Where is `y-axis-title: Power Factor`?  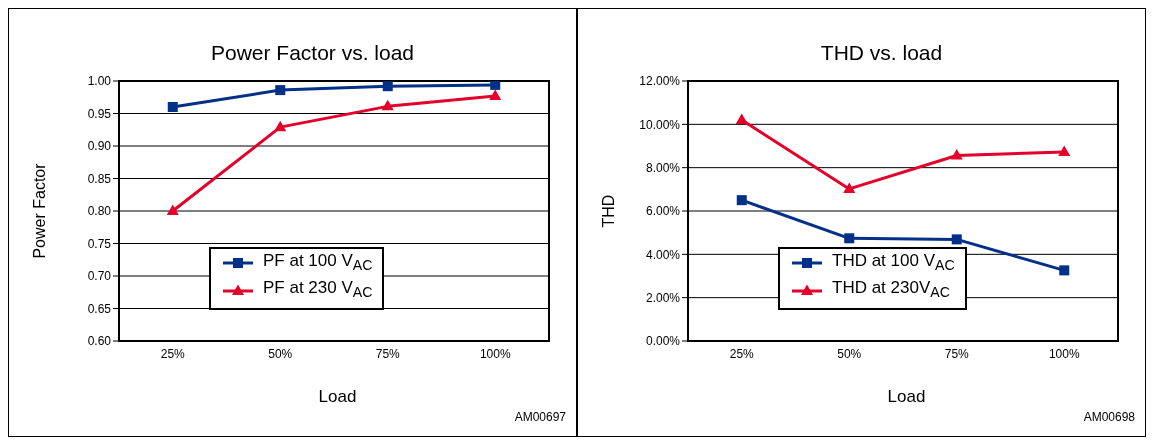
y-axis-title: Power Factor is located at coordinates (39, 210).